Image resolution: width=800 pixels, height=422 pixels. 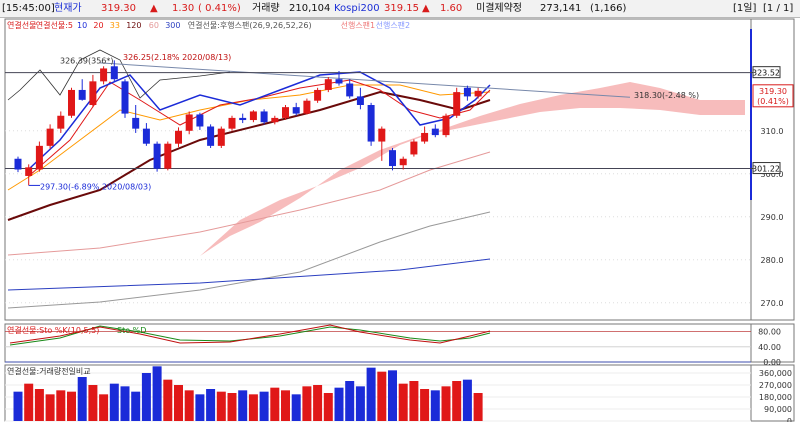 I want to click on legend-item: 10, so click(x=82, y=25).